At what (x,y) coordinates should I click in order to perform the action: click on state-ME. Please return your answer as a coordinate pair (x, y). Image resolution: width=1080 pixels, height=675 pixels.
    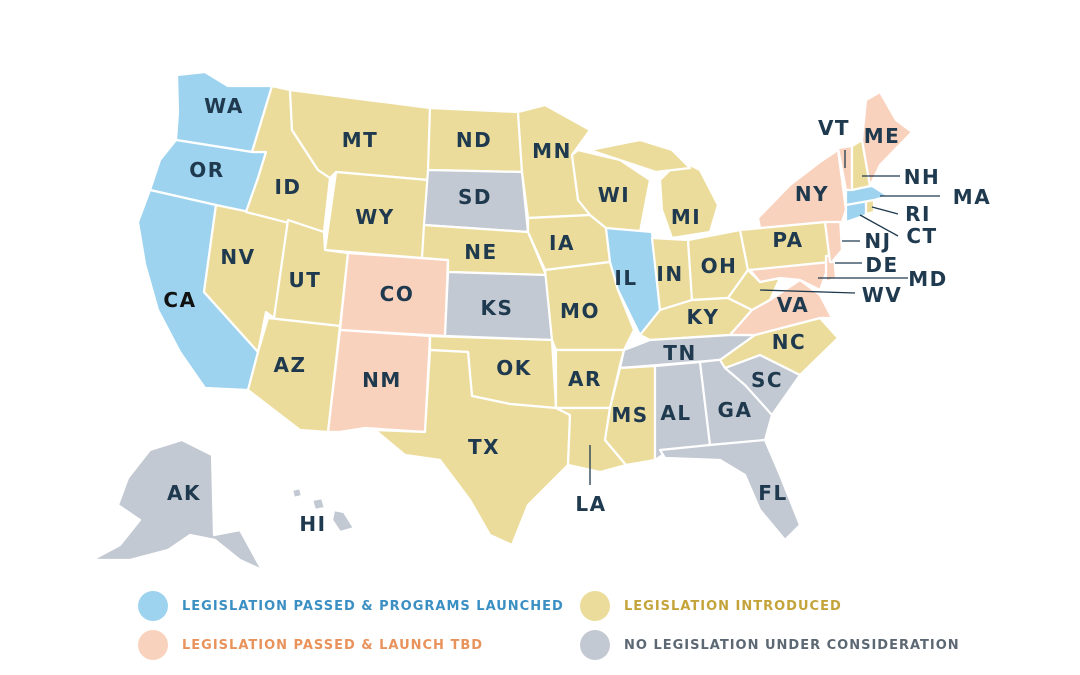
    Looking at the image, I should click on (887, 139).